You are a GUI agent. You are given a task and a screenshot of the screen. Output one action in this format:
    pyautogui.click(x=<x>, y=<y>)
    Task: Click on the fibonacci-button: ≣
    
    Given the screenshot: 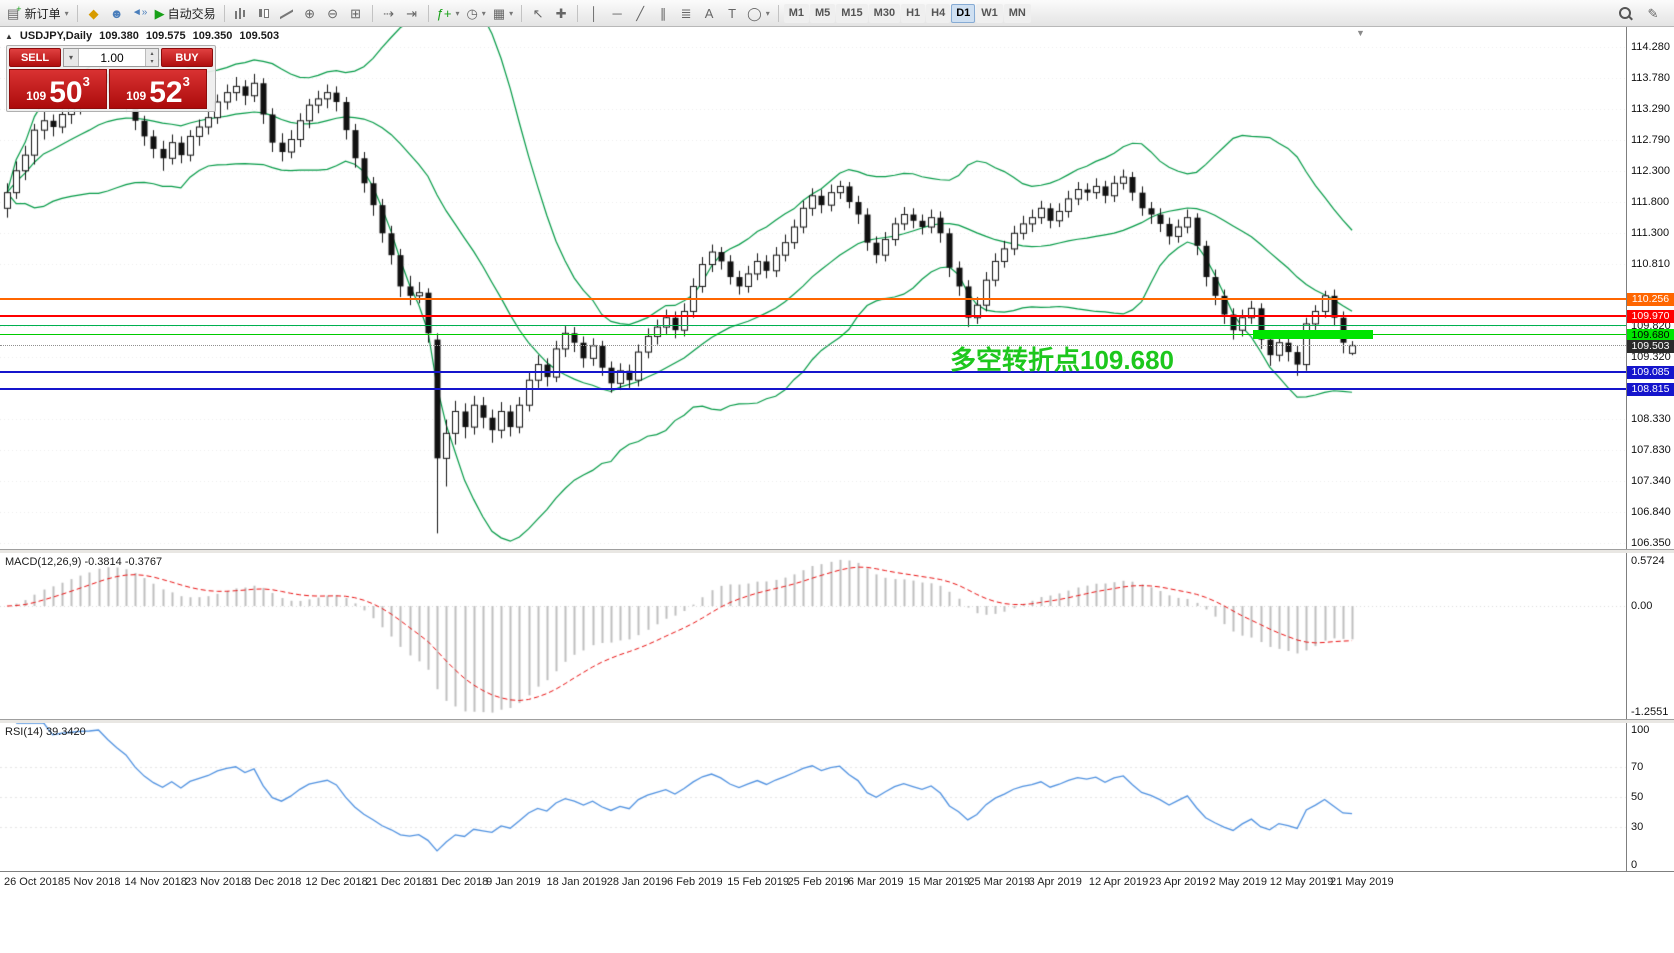 What is the action you would take?
    pyautogui.click(x=686, y=13)
    